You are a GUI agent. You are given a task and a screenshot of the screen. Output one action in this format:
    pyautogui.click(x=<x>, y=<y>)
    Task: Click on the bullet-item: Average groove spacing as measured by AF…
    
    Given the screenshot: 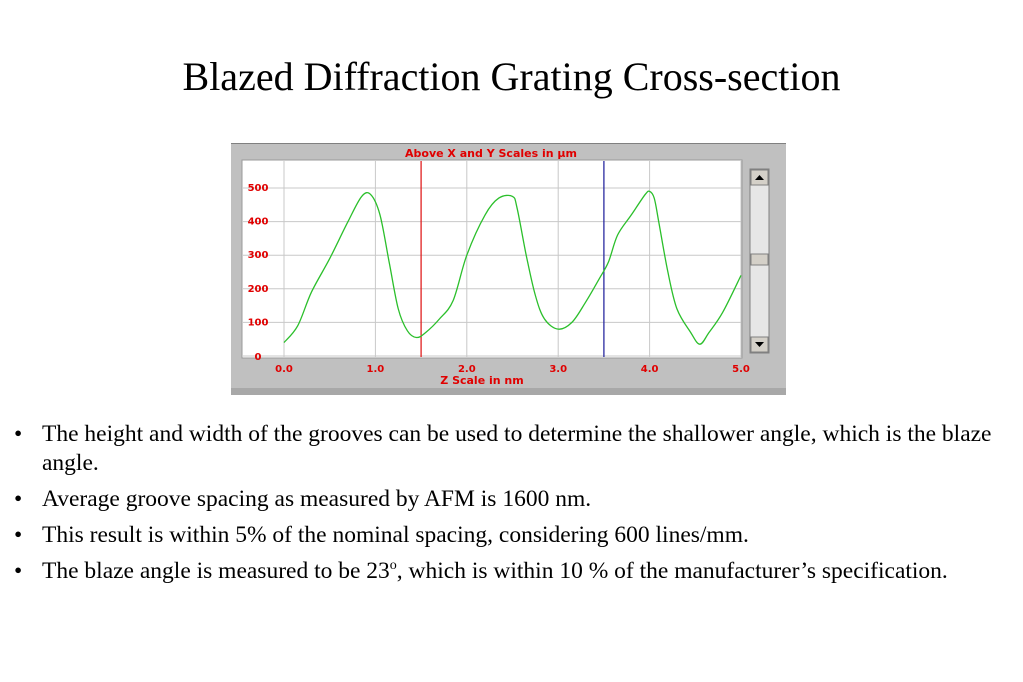 What is the action you would take?
    pyautogui.click(x=511, y=499)
    